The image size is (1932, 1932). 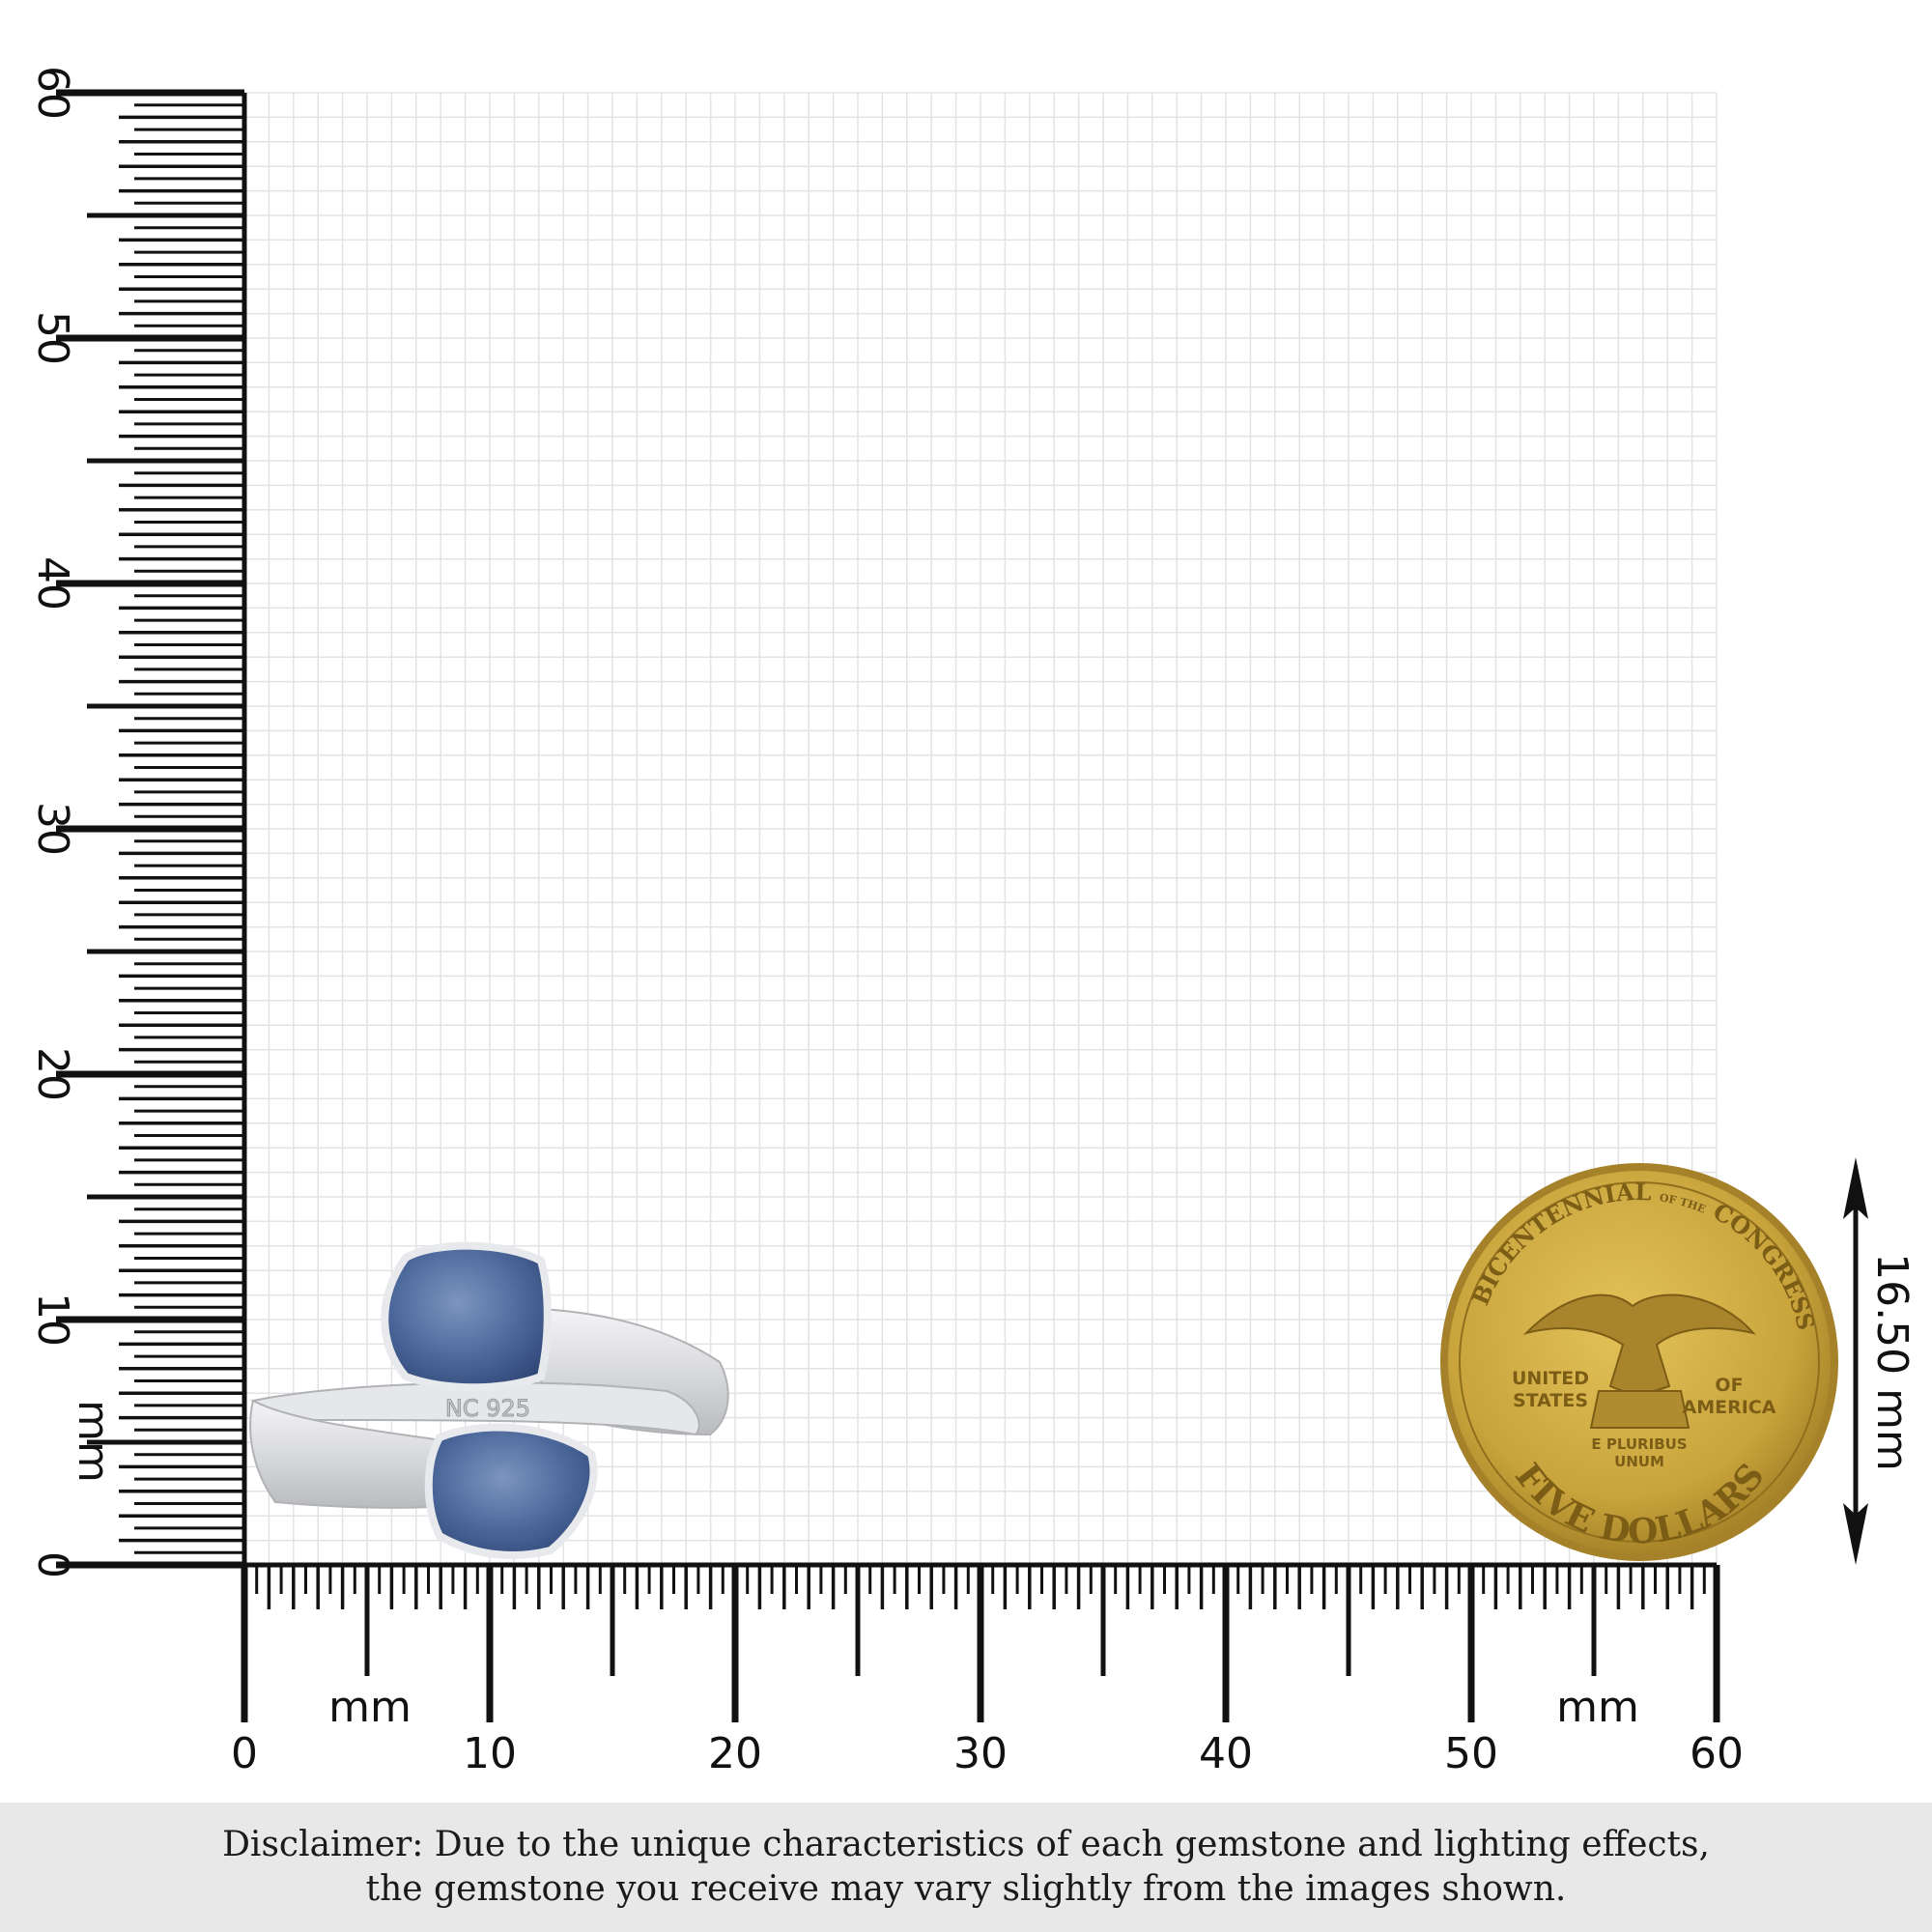 What do you see at coordinates (1471, 1753) in the screenshot?
I see `x-label-50: 50` at bounding box center [1471, 1753].